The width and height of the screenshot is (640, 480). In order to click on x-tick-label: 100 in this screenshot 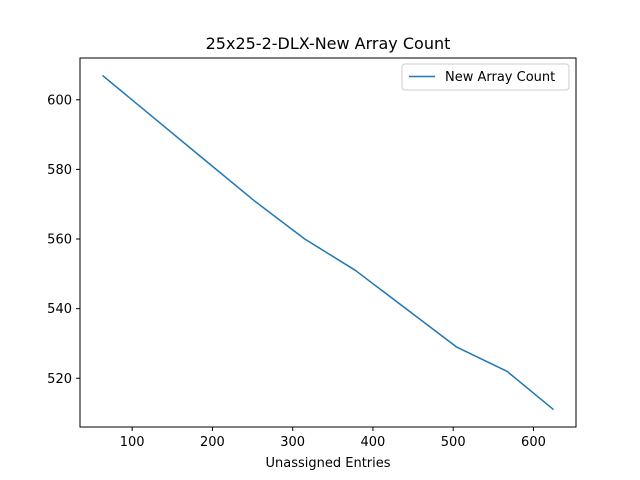, I will do `click(132, 442)`.